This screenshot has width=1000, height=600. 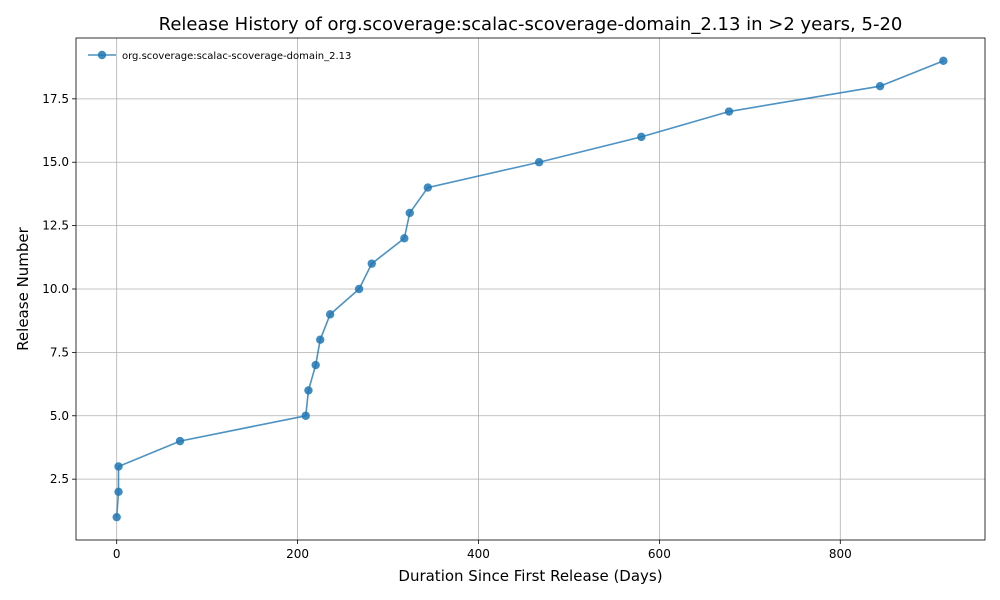 What do you see at coordinates (55, 99) in the screenshot?
I see `y-tick-label: 17.5` at bounding box center [55, 99].